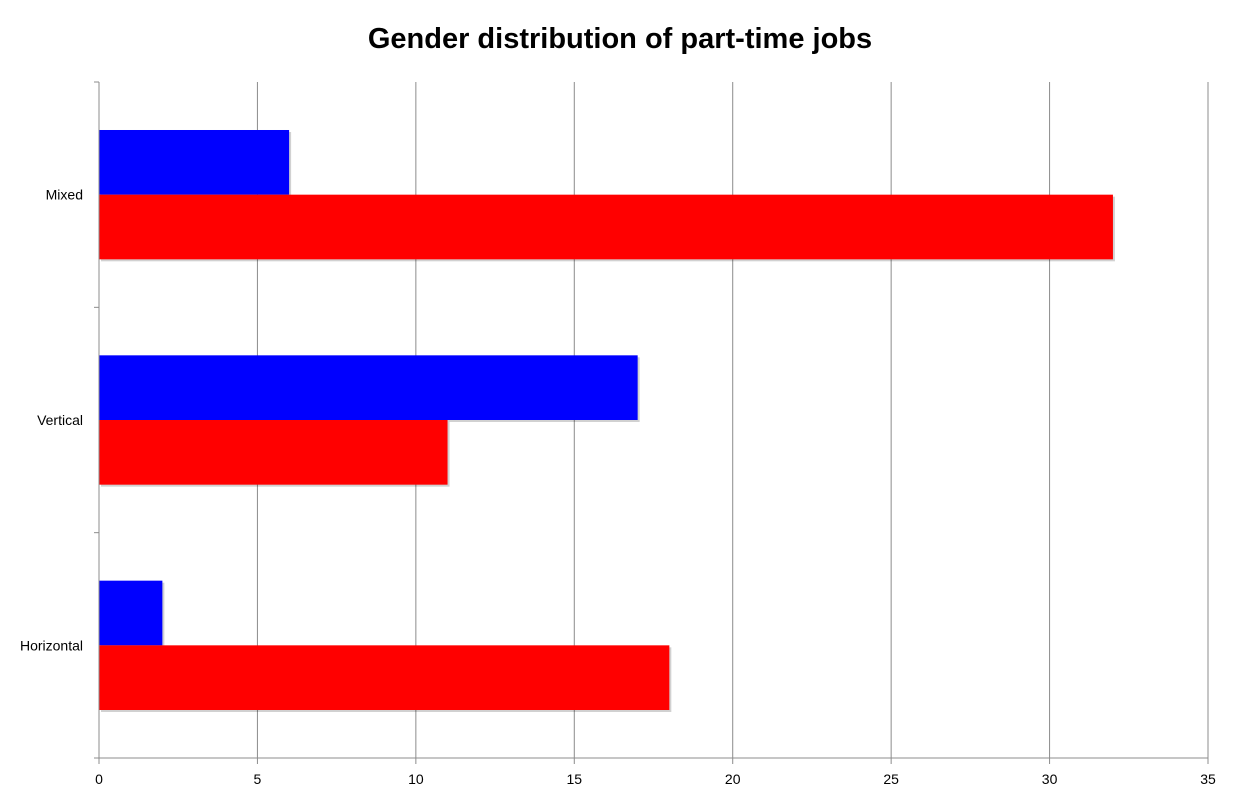  Describe the element at coordinates (273, 452) in the screenshot. I see `bar-series-2-vertical` at that location.